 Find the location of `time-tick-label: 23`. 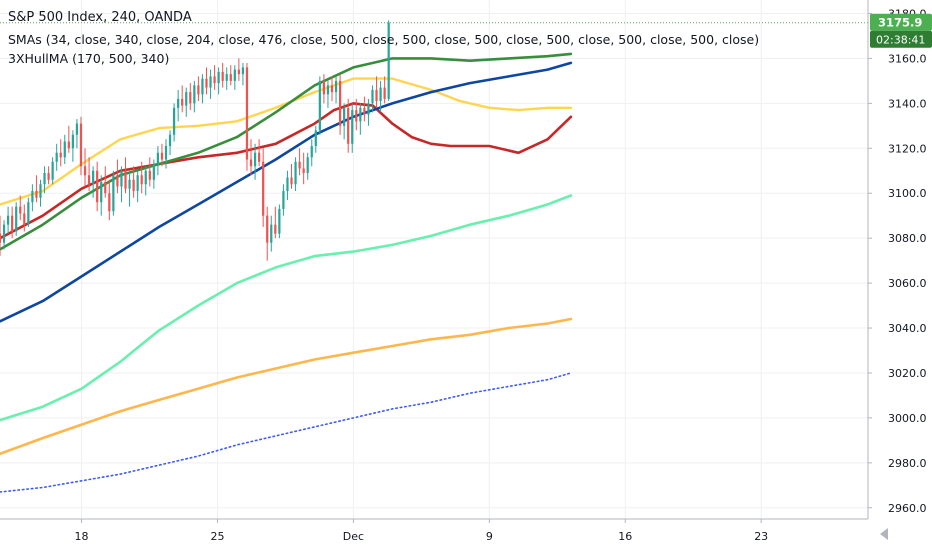

time-tick-label: 23 is located at coordinates (761, 536).